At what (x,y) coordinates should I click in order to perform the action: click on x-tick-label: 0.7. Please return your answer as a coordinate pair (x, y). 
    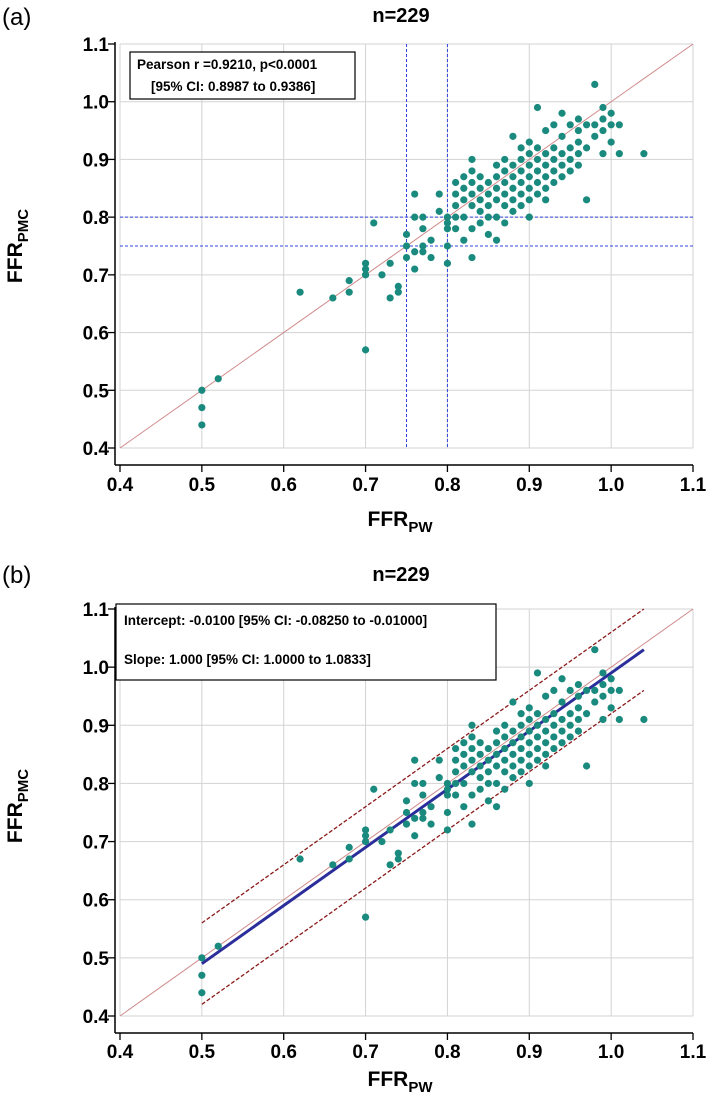
    Looking at the image, I should click on (365, 485).